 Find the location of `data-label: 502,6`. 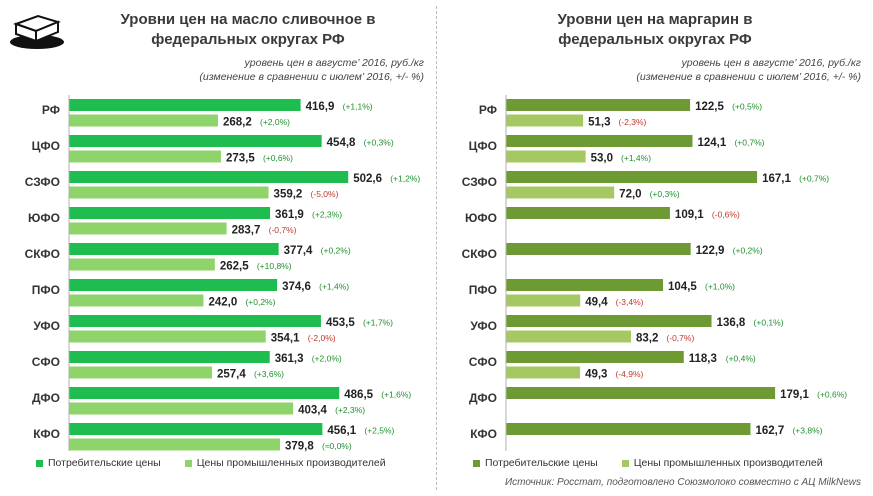

data-label: 502,6 is located at coordinates (367, 179).